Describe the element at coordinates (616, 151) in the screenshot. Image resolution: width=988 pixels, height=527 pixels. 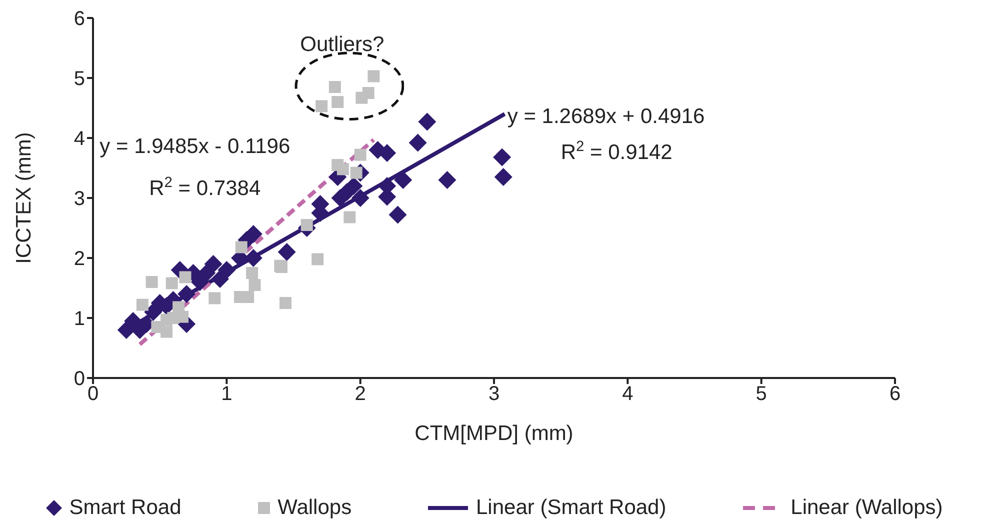
I see `annotation: R$^{2}$ = 0.9142` at that location.